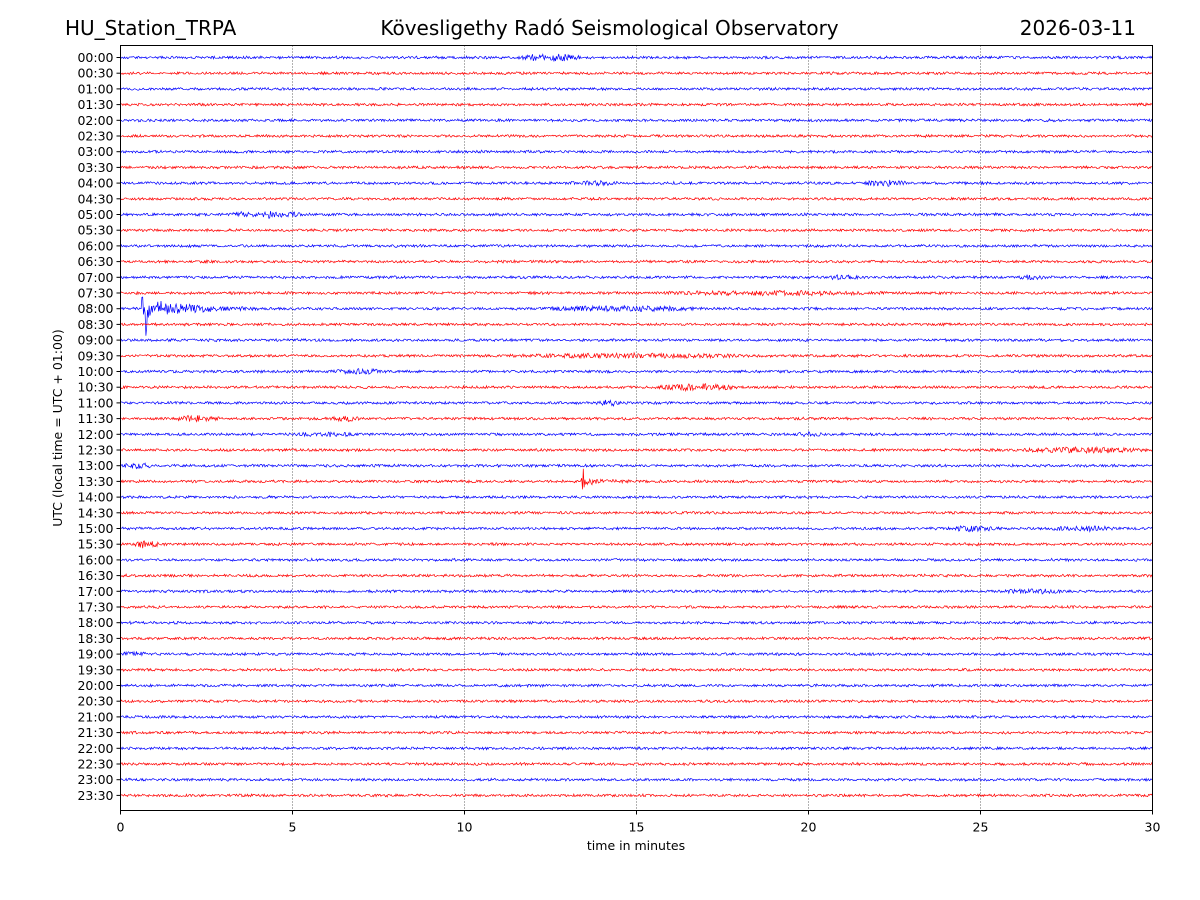 This screenshot has width=1200, height=900. I want to click on y-tick-label: 06:30, so click(95, 261).